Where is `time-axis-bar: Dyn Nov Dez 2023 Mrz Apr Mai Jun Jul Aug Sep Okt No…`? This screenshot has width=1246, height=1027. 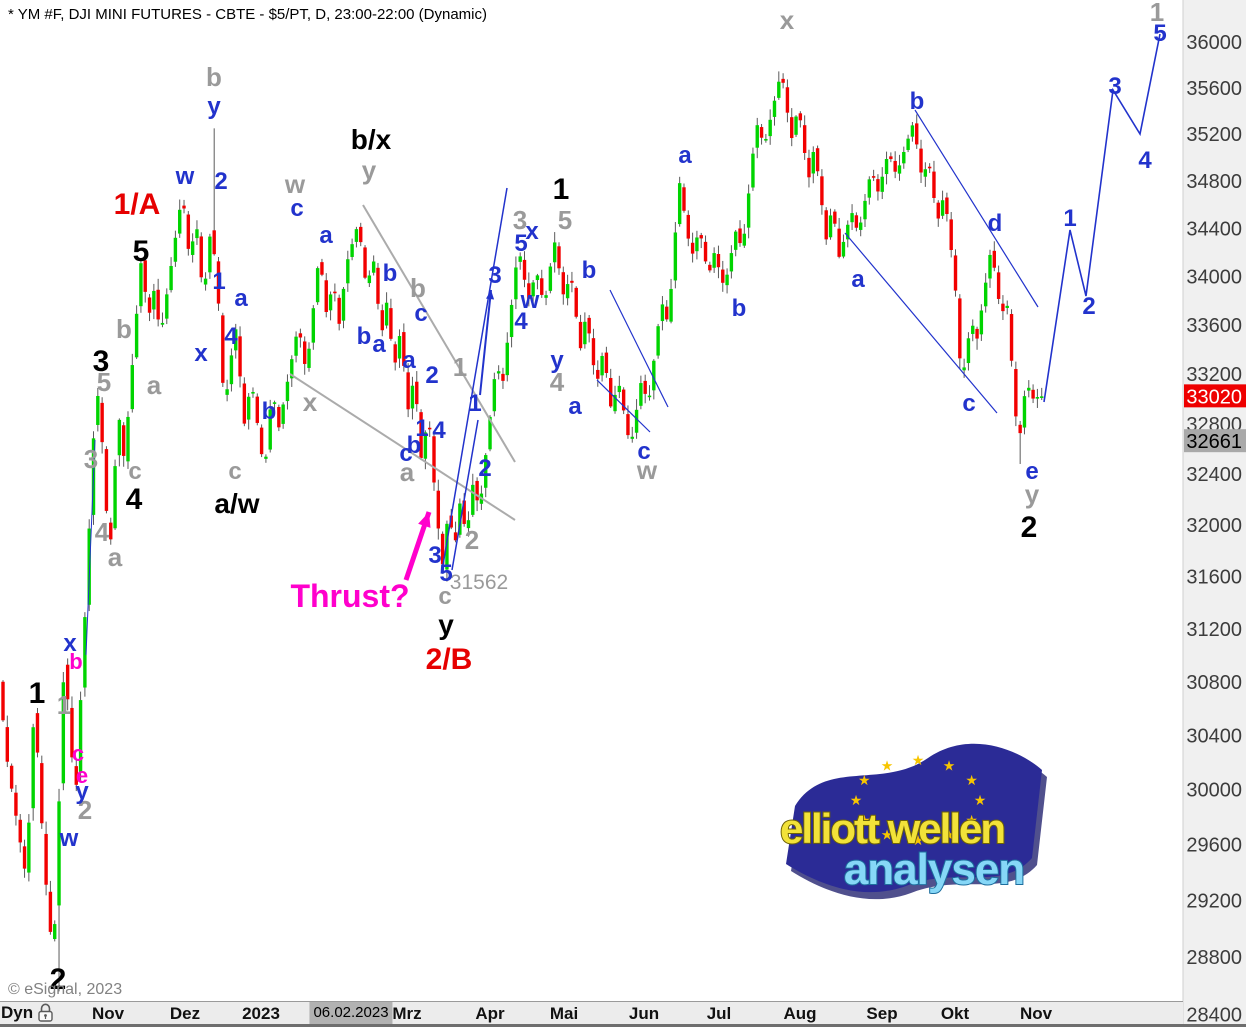 time-axis-bar: Dyn Nov Dez 2023 Mrz Apr Mai Jun Jul Aug Sep Okt No… is located at coordinates (591, 1013).